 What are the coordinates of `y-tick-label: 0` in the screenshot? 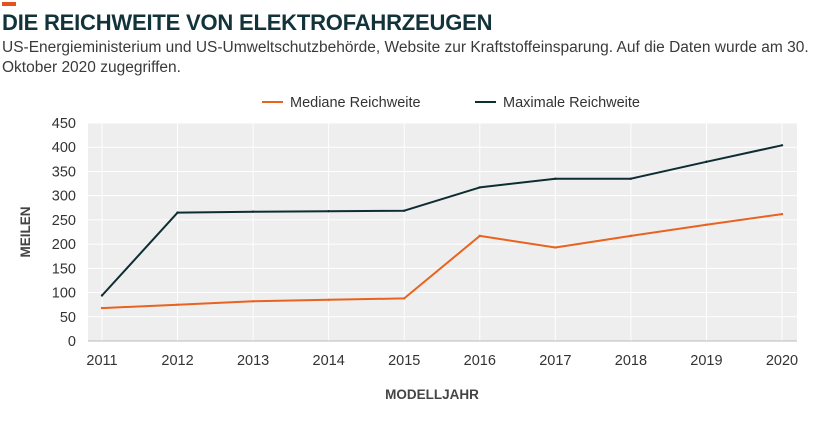 It's located at (72, 342).